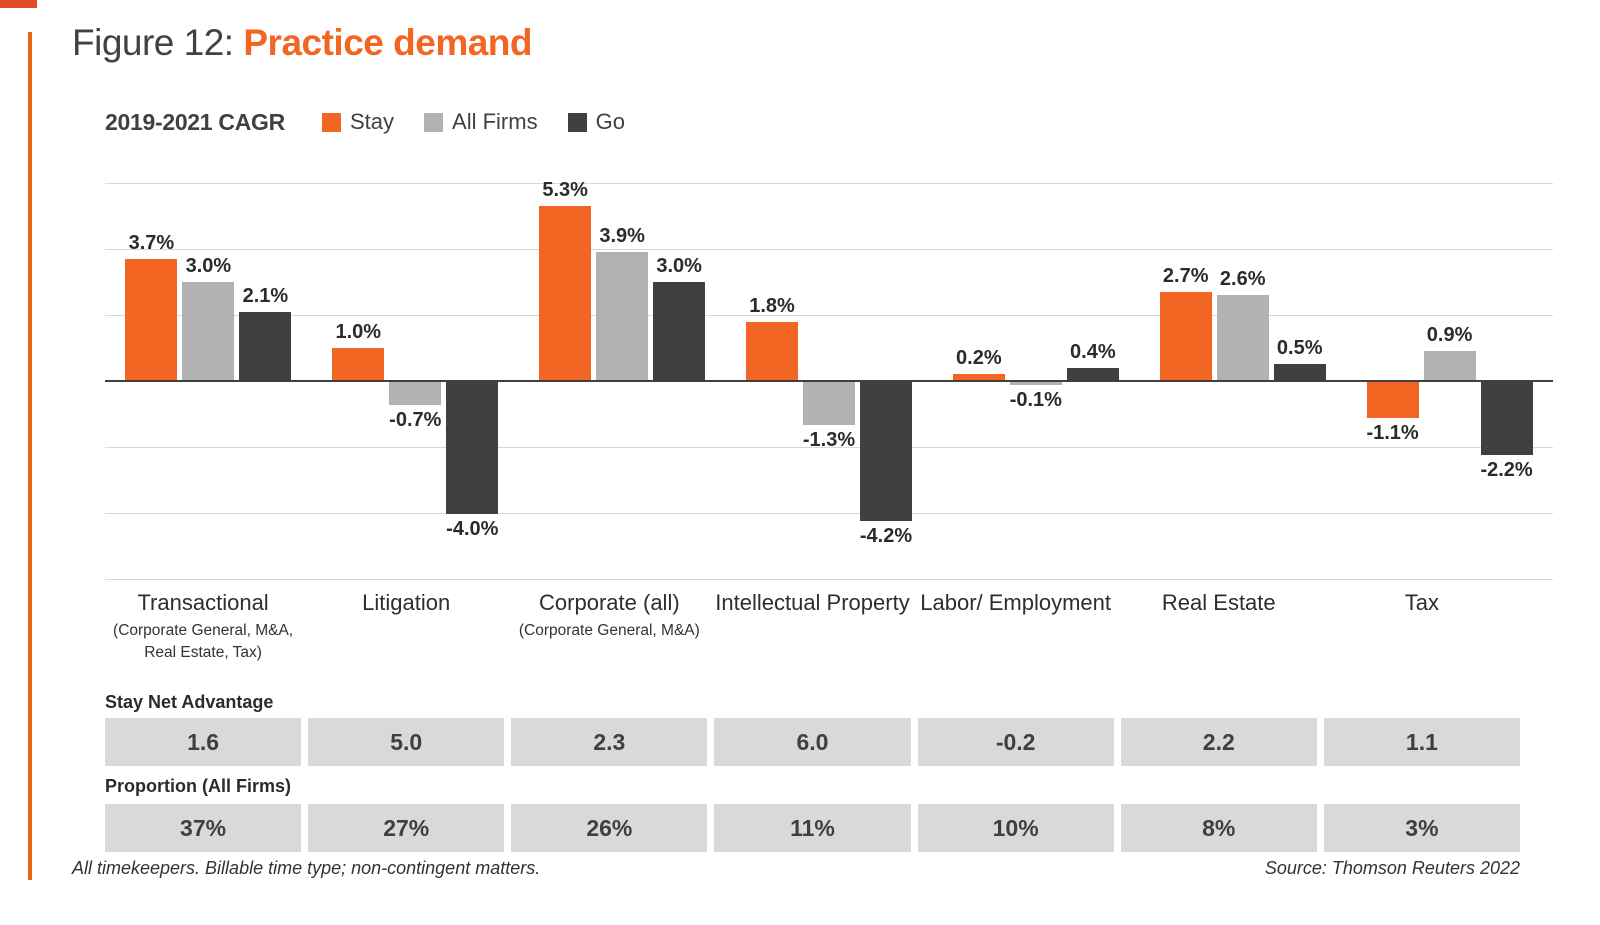 The height and width of the screenshot is (925, 1600). What do you see at coordinates (829, 579) in the screenshot?
I see `gridline--6` at bounding box center [829, 579].